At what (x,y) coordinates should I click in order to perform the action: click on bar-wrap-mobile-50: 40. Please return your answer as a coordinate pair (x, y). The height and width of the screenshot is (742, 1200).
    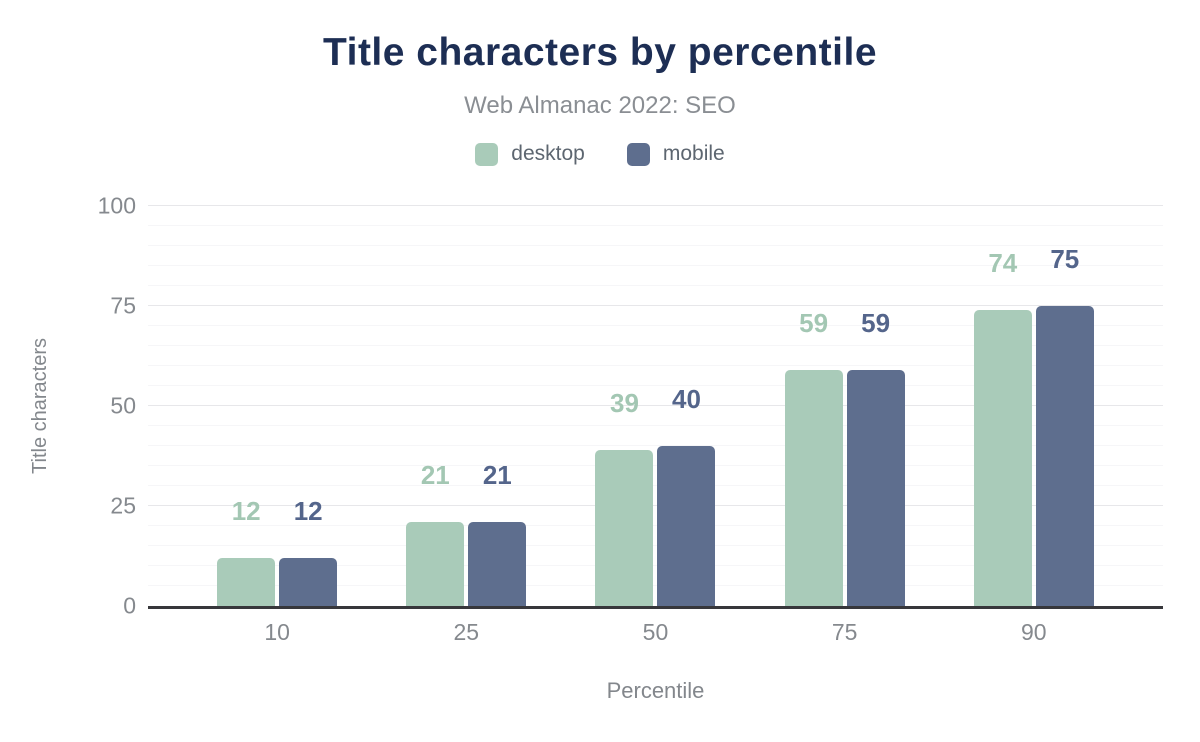
    Looking at the image, I should click on (686, 406).